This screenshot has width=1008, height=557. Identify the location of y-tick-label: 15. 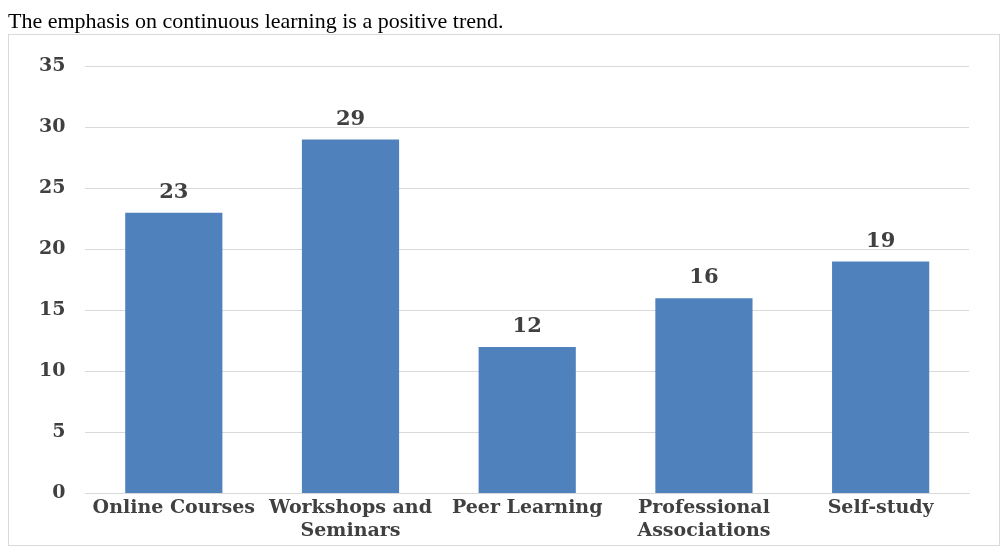
(52, 308).